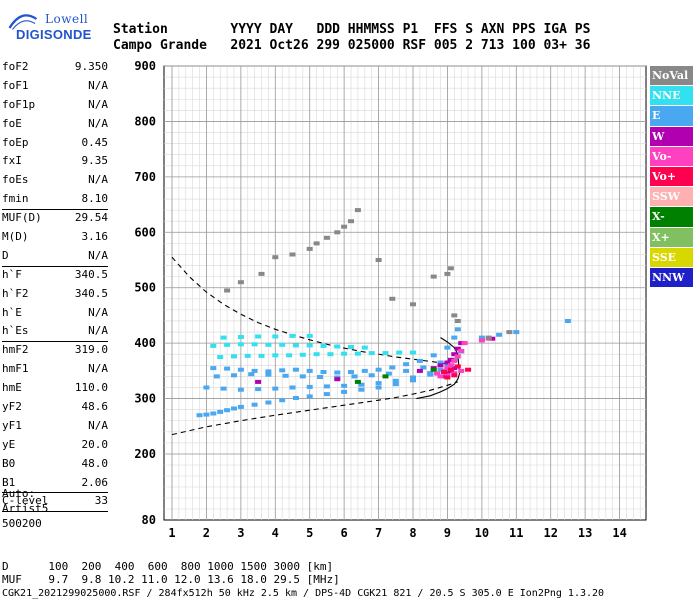 Image resolution: width=700 pixels, height=600 pixels. Describe the element at coordinates (55, 407) in the screenshot. I see `param-row: yF2 48.6` at that location.